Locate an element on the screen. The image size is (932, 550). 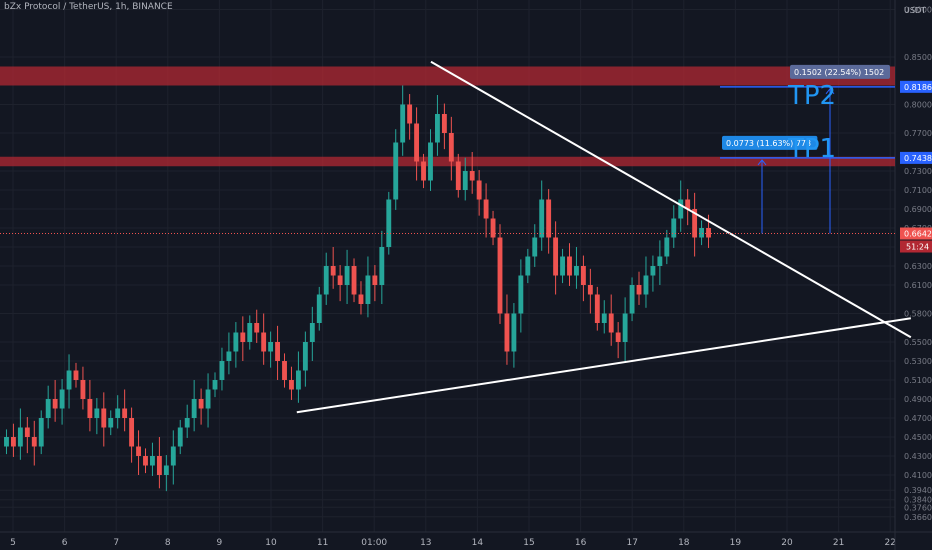
y-tick-label: 0.4500 is located at coordinates (918, 437).